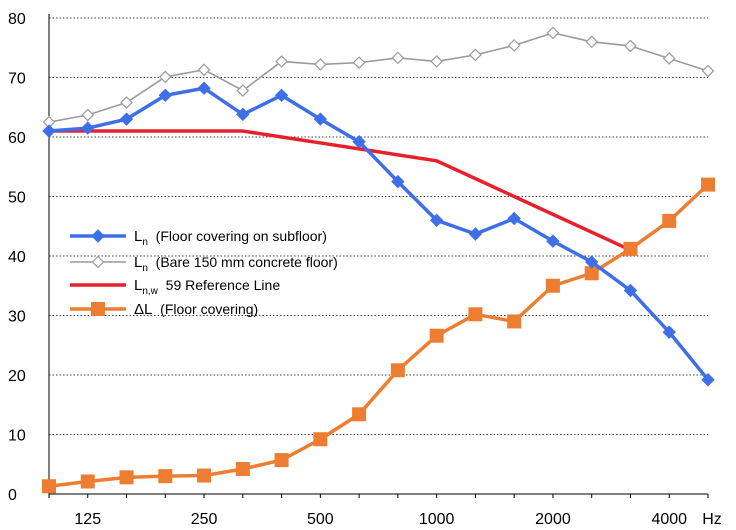 This screenshot has width=736, height=530. I want to click on legend-label-text: 59 Reference Line, so click(219, 285).